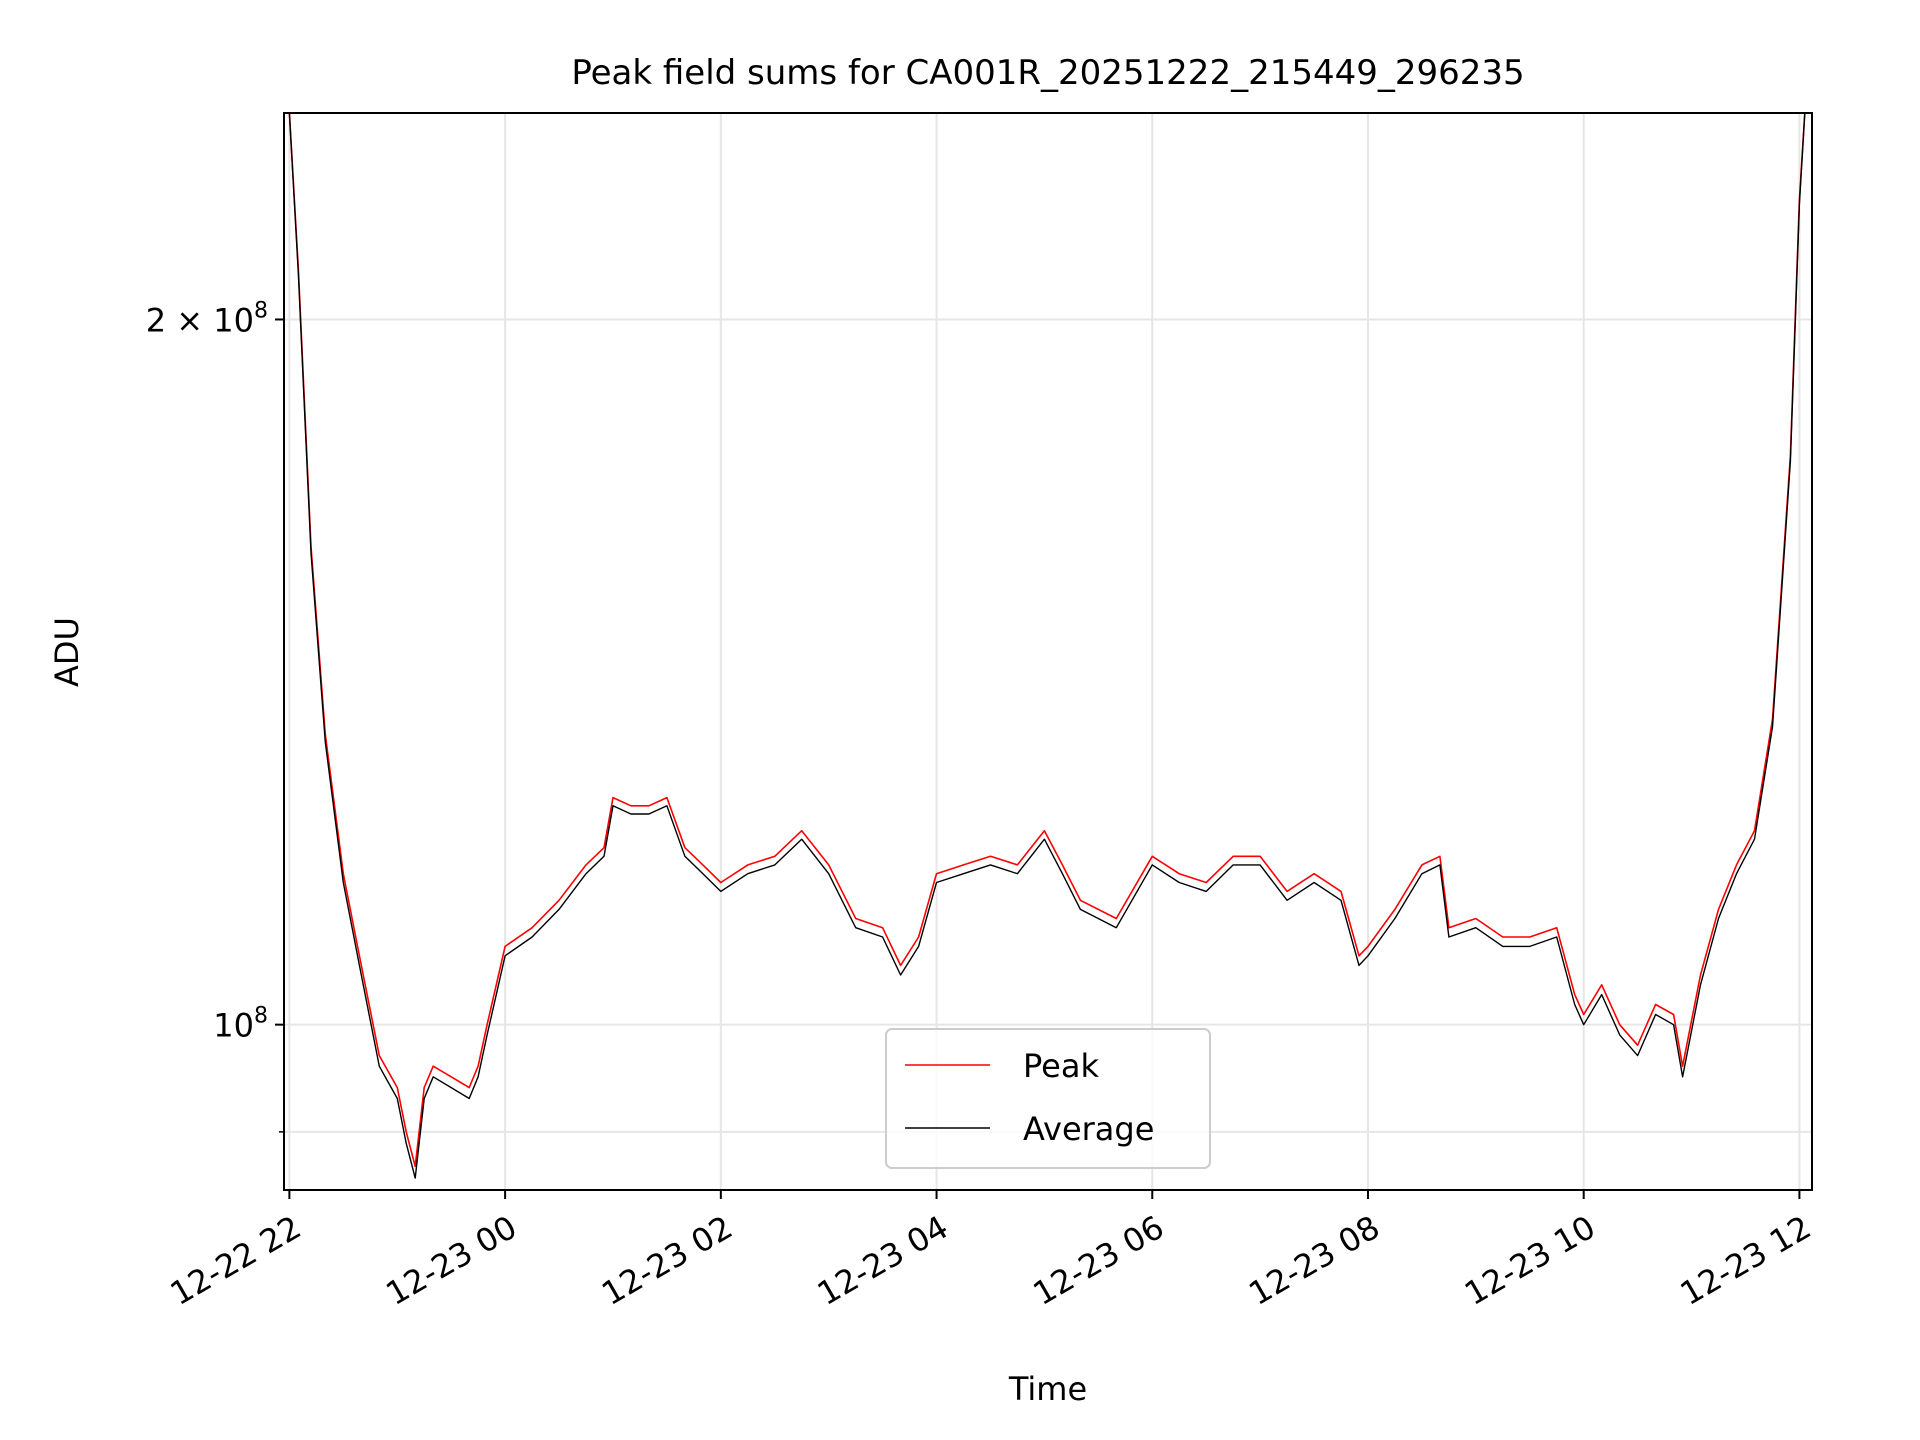  Describe the element at coordinates (240, 1024) in the screenshot. I see `y-tick-label: 108` at that location.